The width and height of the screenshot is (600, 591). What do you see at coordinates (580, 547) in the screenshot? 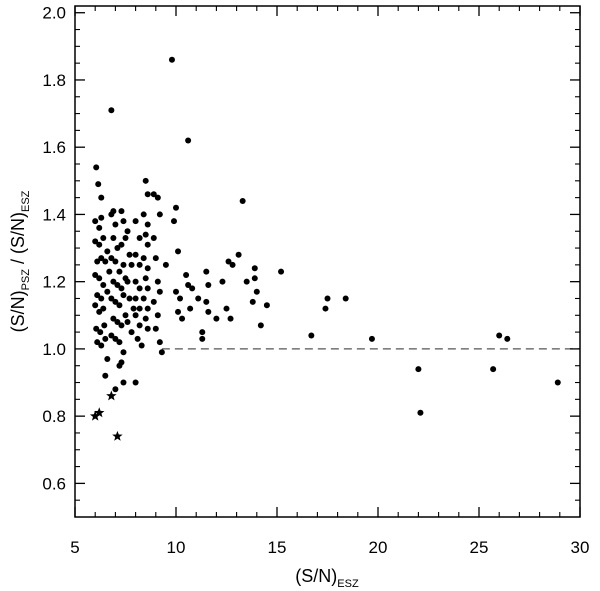
I see `x-tick-label: 30` at bounding box center [580, 547].